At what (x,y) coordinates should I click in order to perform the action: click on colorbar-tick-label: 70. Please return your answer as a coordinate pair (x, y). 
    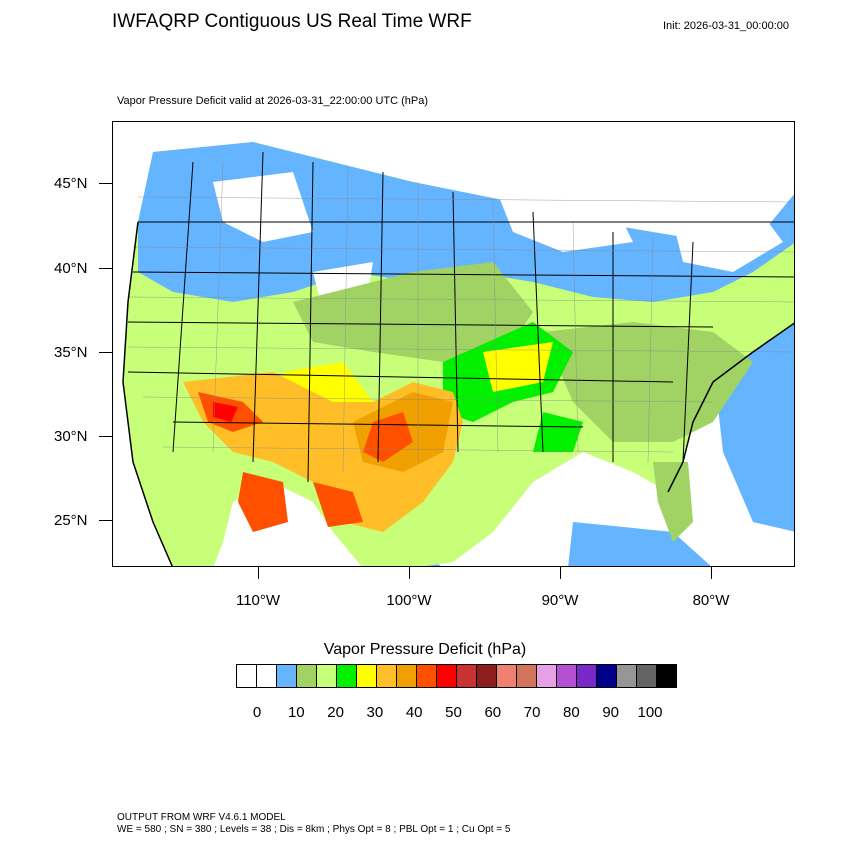
    Looking at the image, I should click on (532, 712).